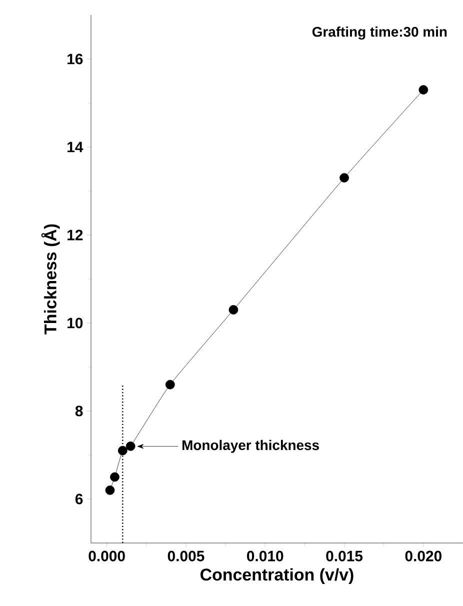  I want to click on x-tick-label: 0.015, so click(344, 556).